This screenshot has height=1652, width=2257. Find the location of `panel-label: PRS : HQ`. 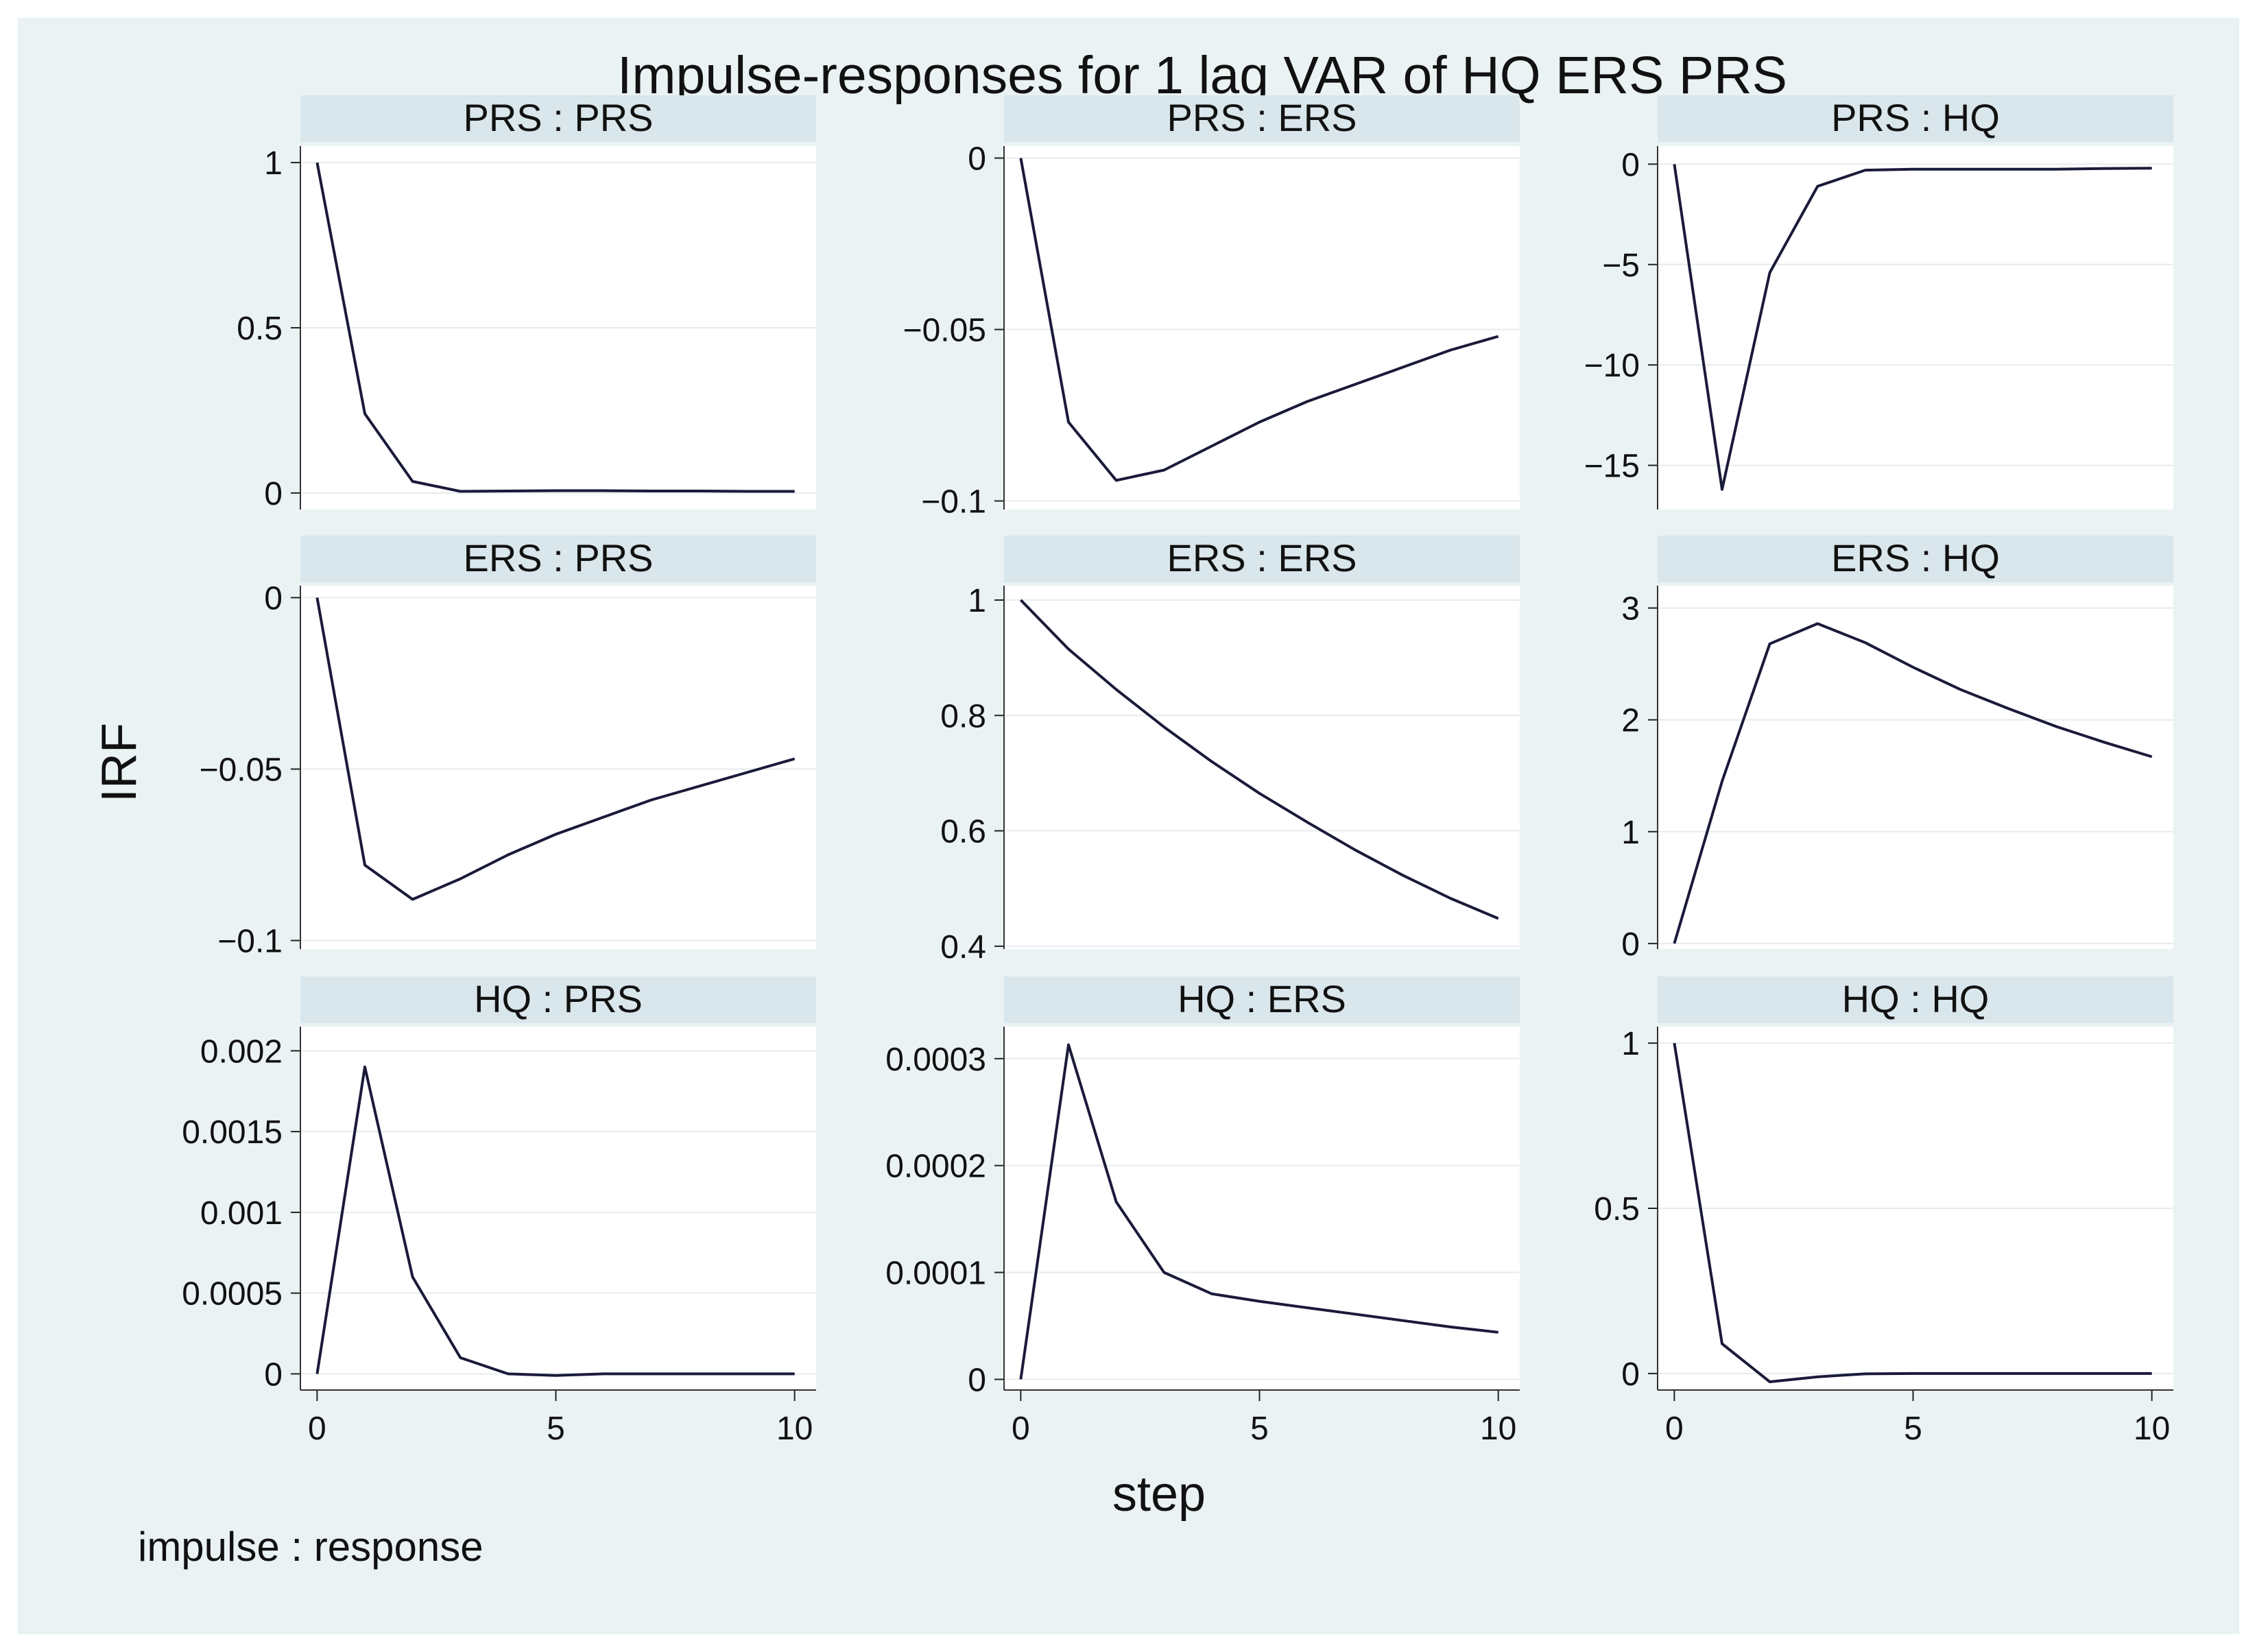

panel-label: PRS : HQ is located at coordinates (1915, 117).